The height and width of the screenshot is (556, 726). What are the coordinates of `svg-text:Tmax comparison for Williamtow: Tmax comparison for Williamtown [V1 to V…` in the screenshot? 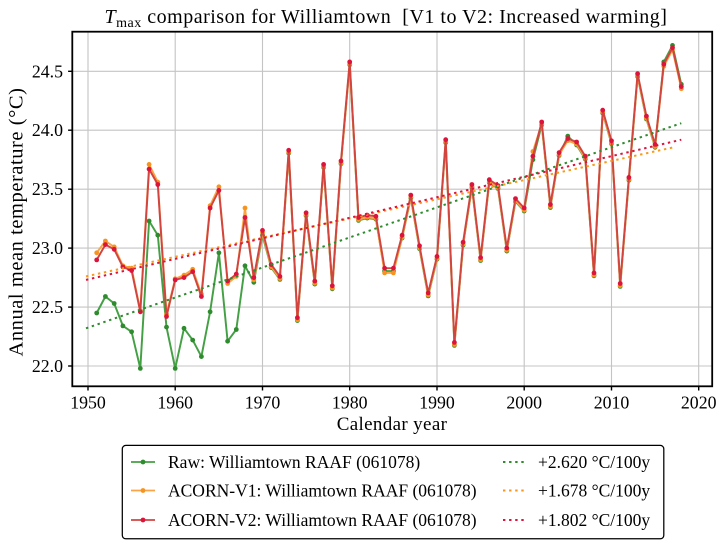 It's located at (386, 18).